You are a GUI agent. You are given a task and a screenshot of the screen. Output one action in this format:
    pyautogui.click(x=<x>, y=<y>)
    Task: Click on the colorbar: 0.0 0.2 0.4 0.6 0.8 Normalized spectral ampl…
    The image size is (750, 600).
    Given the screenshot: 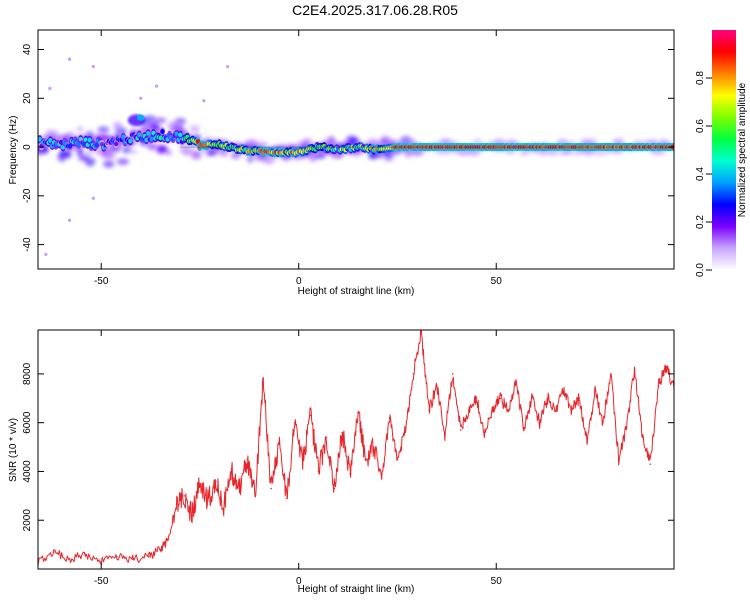 What is the action you would take?
    pyautogui.click(x=721, y=153)
    